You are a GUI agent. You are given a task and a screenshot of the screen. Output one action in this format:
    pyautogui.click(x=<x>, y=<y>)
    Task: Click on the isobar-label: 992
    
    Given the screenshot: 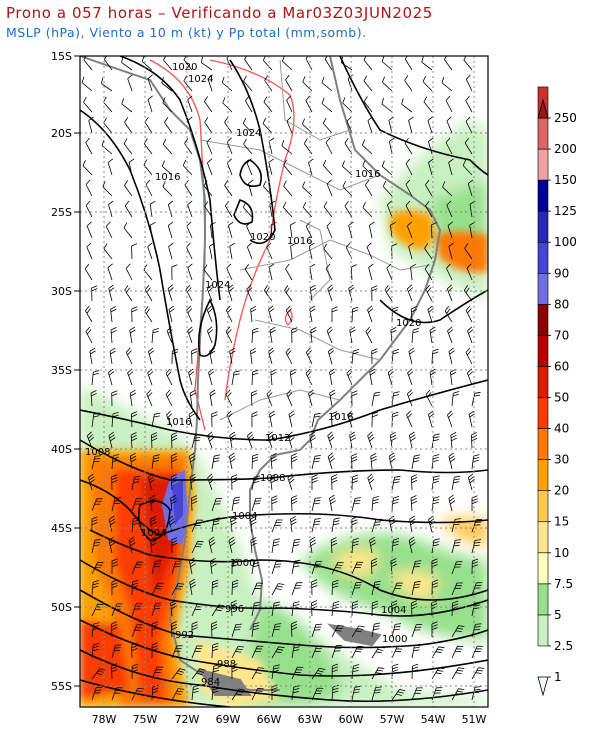 What is the action you would take?
    pyautogui.click(x=184, y=635)
    